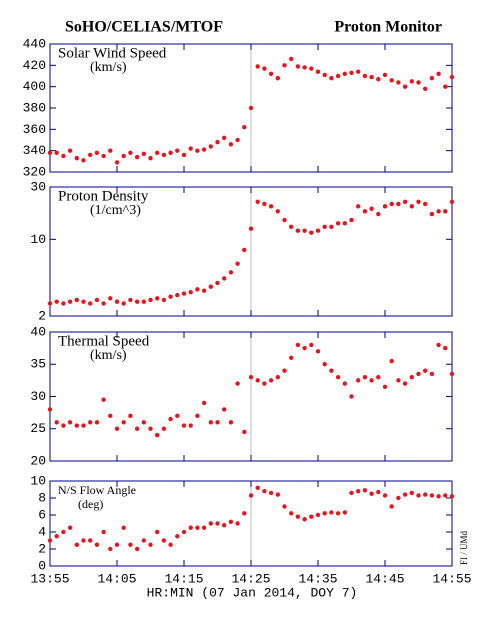 The height and width of the screenshot is (624, 493). Describe the element at coordinates (34, 65) in the screenshot. I see `y-tick-label: 420` at that location.